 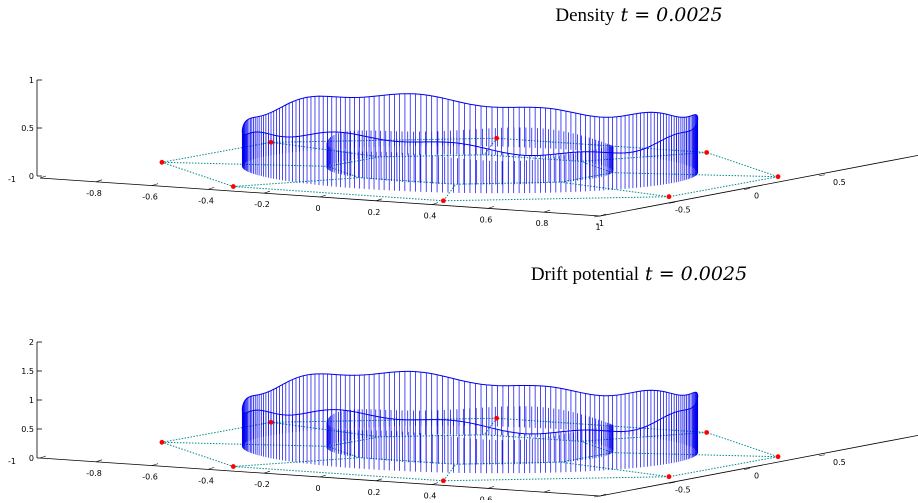 I want to click on x-tick-label: 0.6, so click(x=486, y=497).